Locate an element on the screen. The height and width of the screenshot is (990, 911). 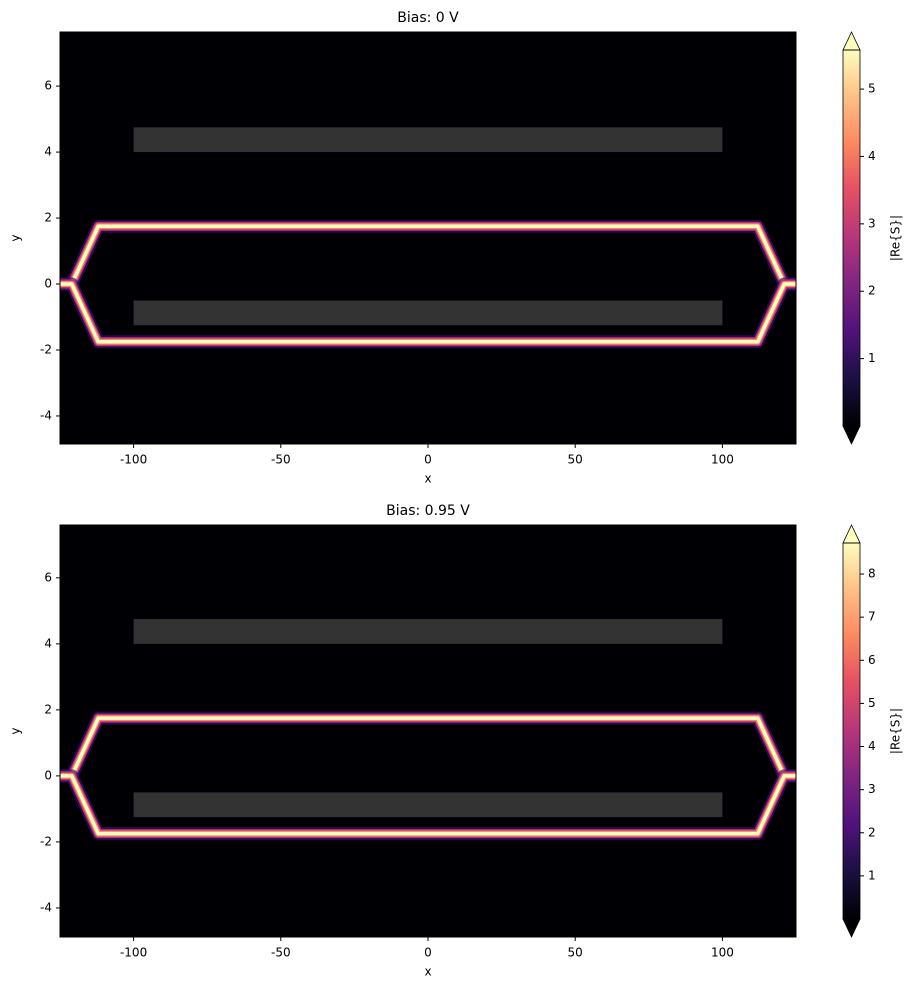
chart-title: Bias: 0.95 V is located at coordinates (428, 511).